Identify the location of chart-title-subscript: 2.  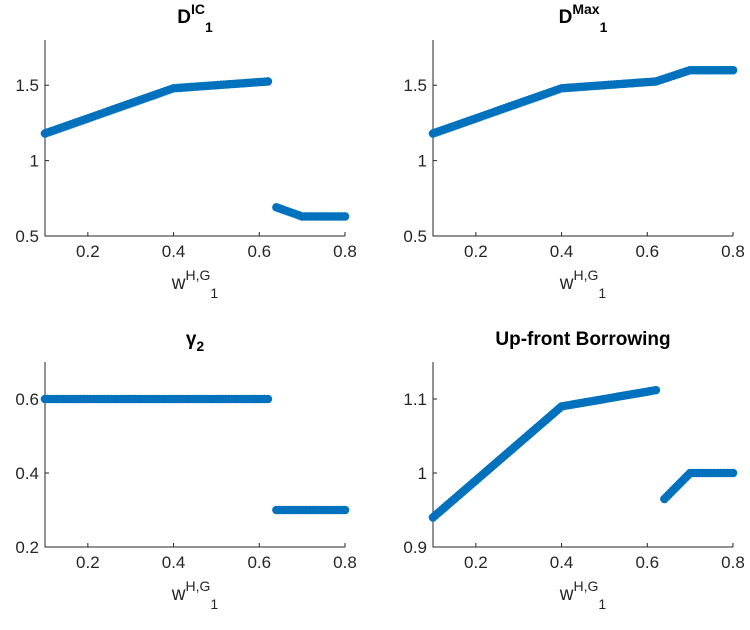
(200, 346).